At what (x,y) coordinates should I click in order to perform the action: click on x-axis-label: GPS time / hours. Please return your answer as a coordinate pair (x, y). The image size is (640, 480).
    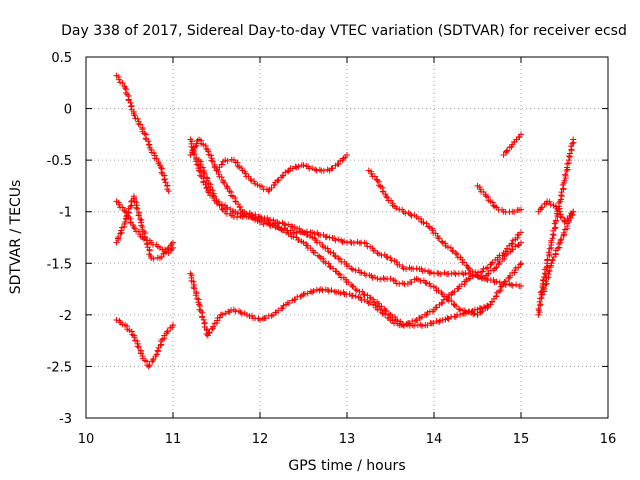
    Looking at the image, I should click on (346, 466).